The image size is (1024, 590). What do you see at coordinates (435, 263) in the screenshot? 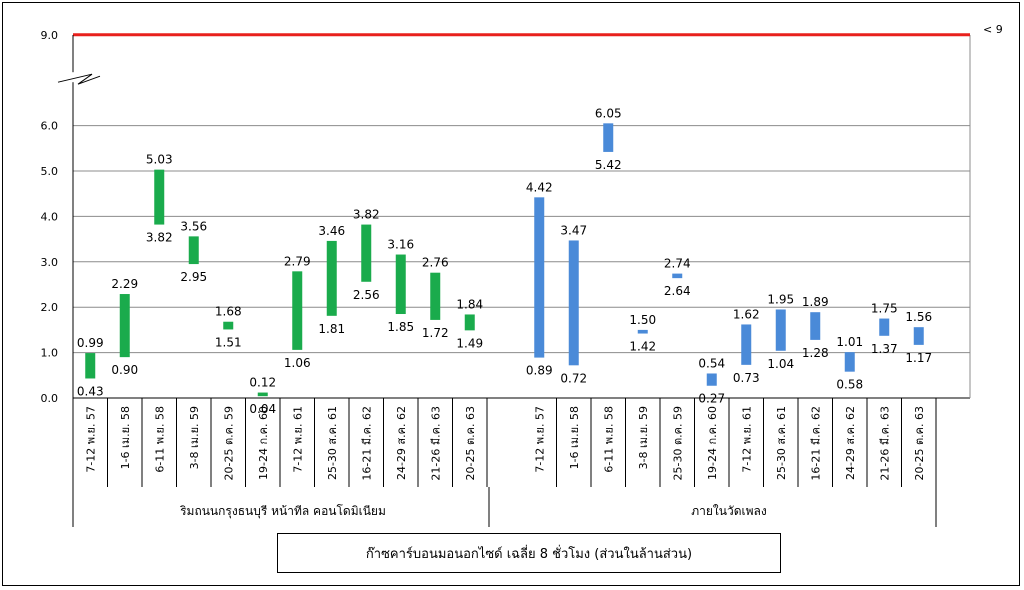
I see `max-label: 2.76` at bounding box center [435, 263].